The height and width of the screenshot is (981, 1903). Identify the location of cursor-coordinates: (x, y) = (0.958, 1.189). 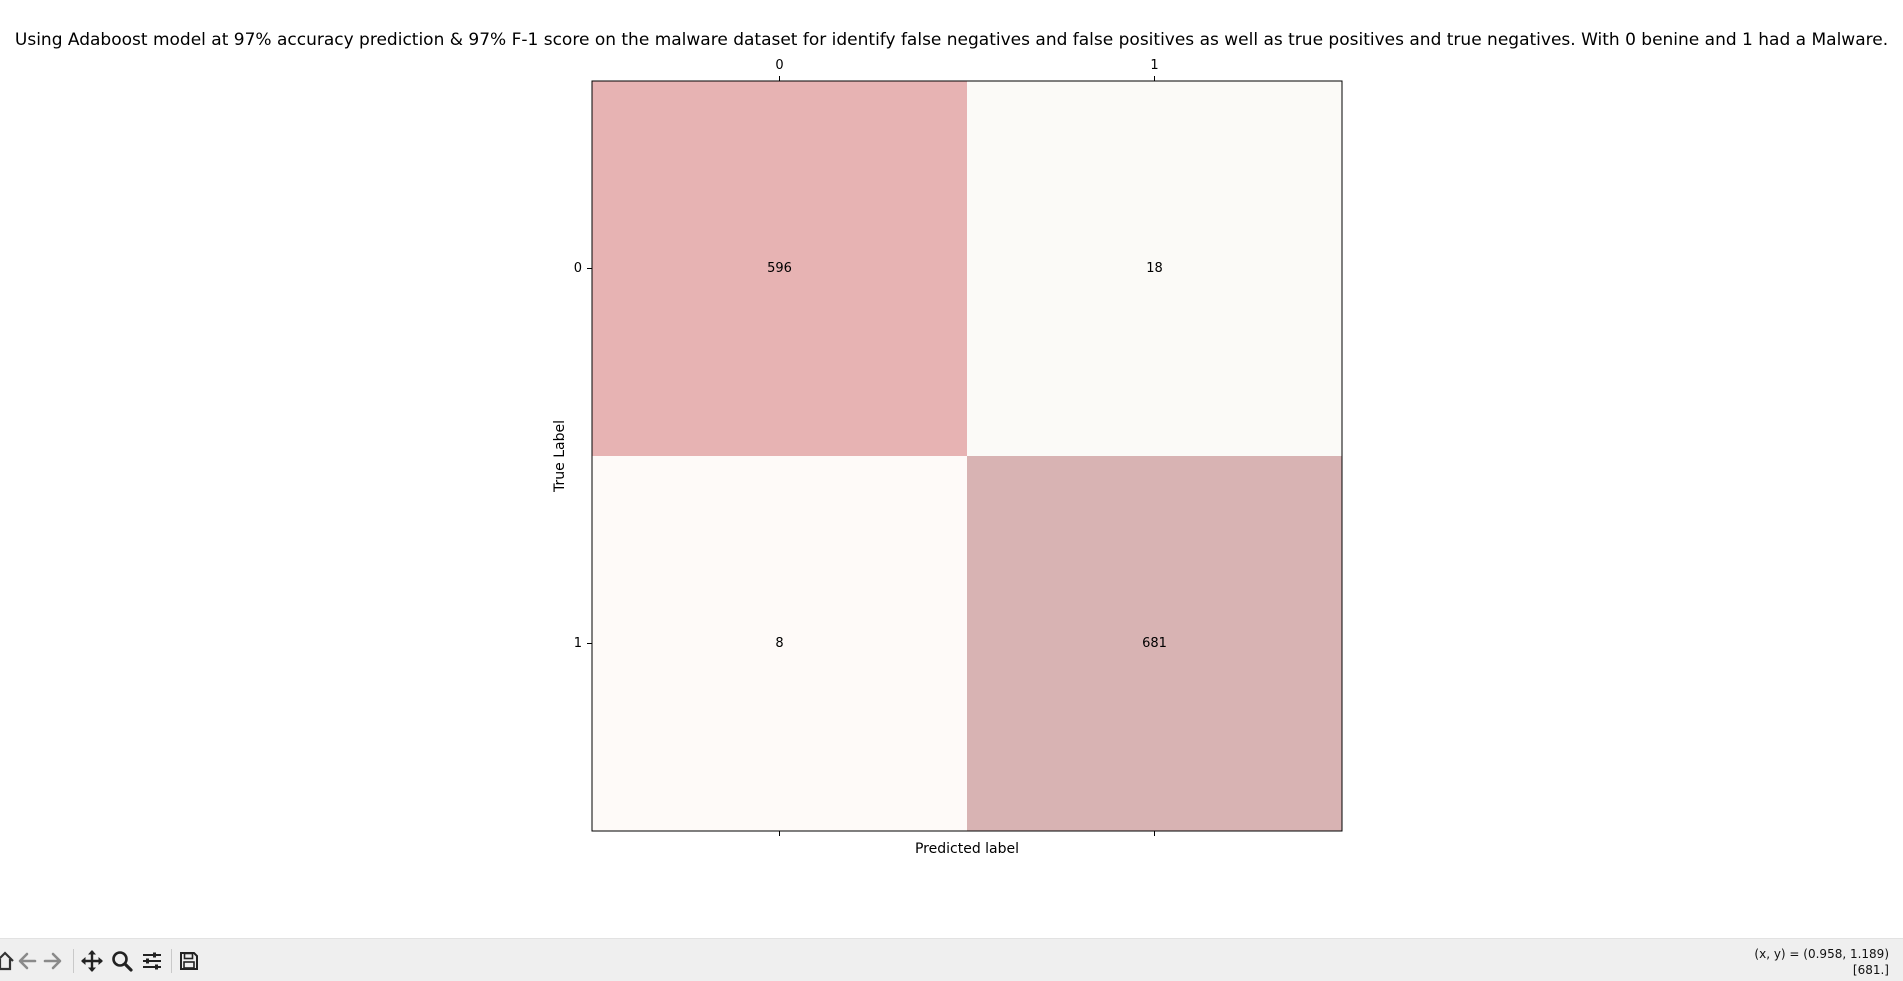
(1821, 954).